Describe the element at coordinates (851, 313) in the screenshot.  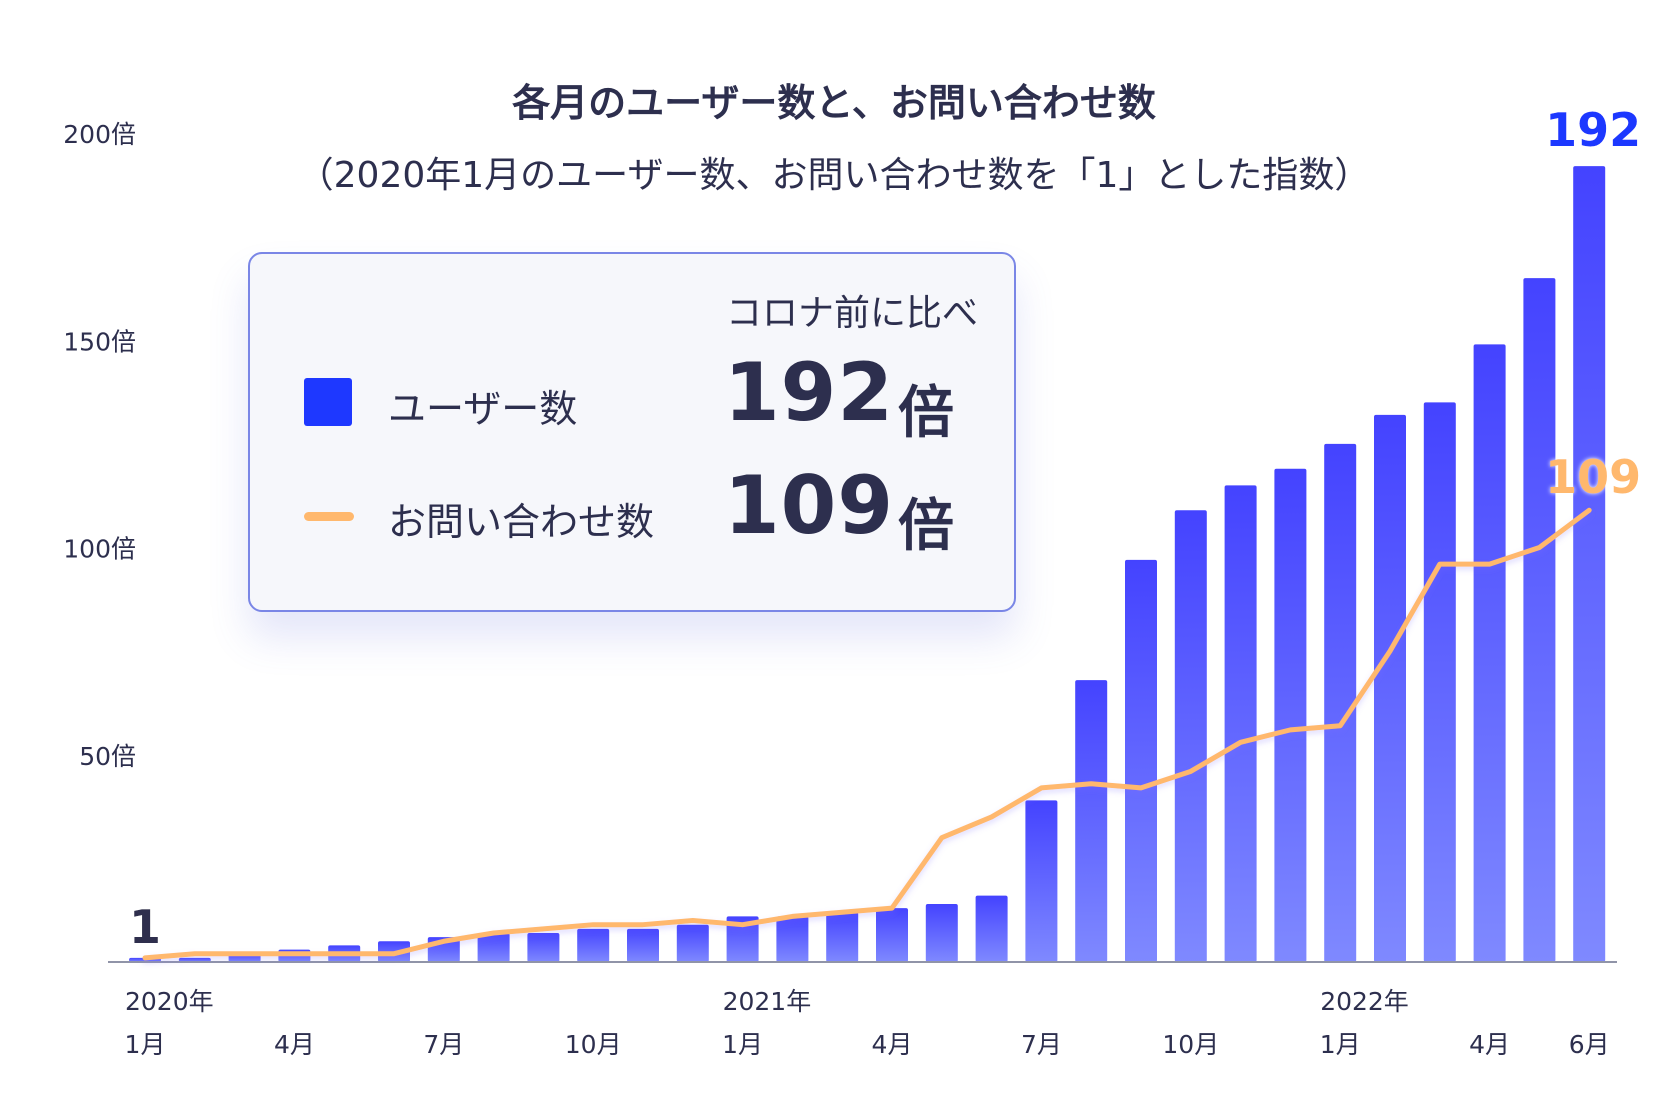
I see `legend-header: コロナ前に比べ` at that location.